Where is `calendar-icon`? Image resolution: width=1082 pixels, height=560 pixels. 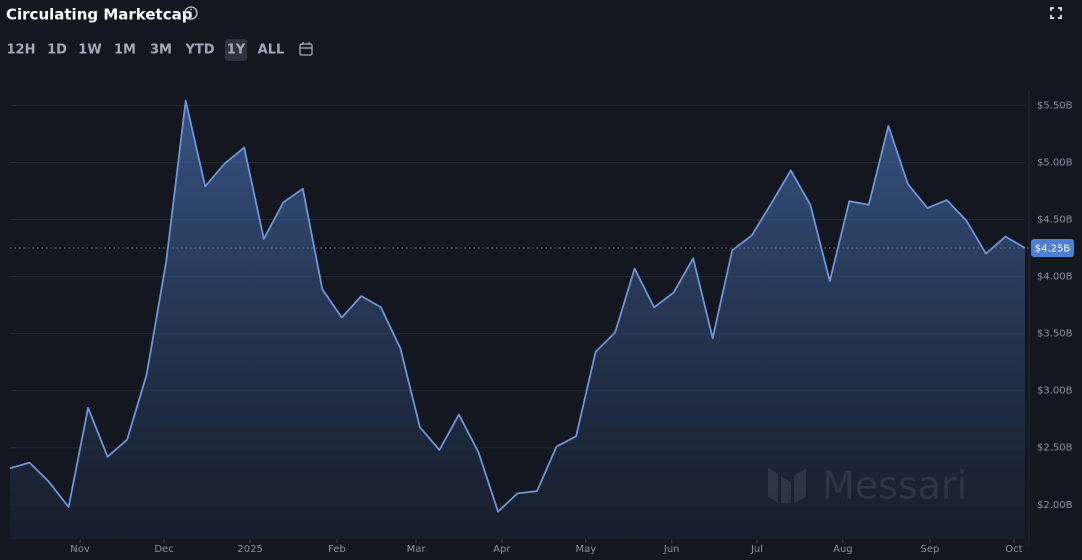
calendar-icon is located at coordinates (306, 49).